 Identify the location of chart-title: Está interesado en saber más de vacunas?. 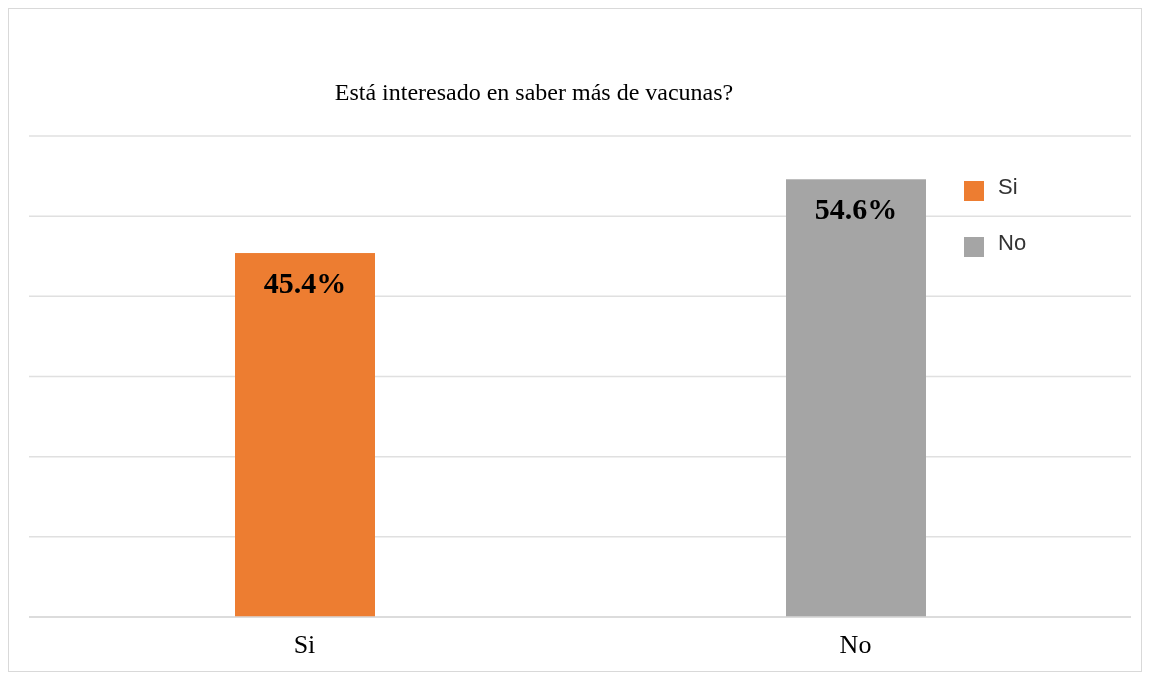
(534, 92).